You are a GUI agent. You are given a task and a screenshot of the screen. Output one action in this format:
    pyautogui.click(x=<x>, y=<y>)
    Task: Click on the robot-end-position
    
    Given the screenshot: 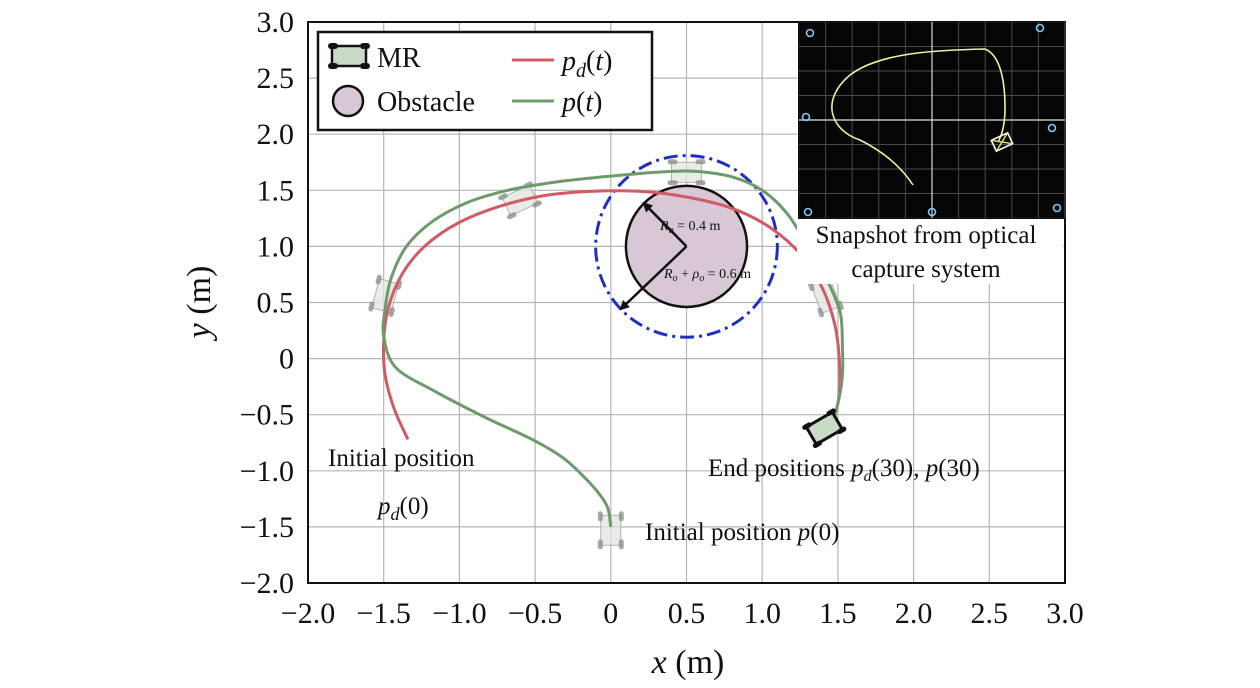 What is the action you would take?
    pyautogui.click(x=824, y=428)
    